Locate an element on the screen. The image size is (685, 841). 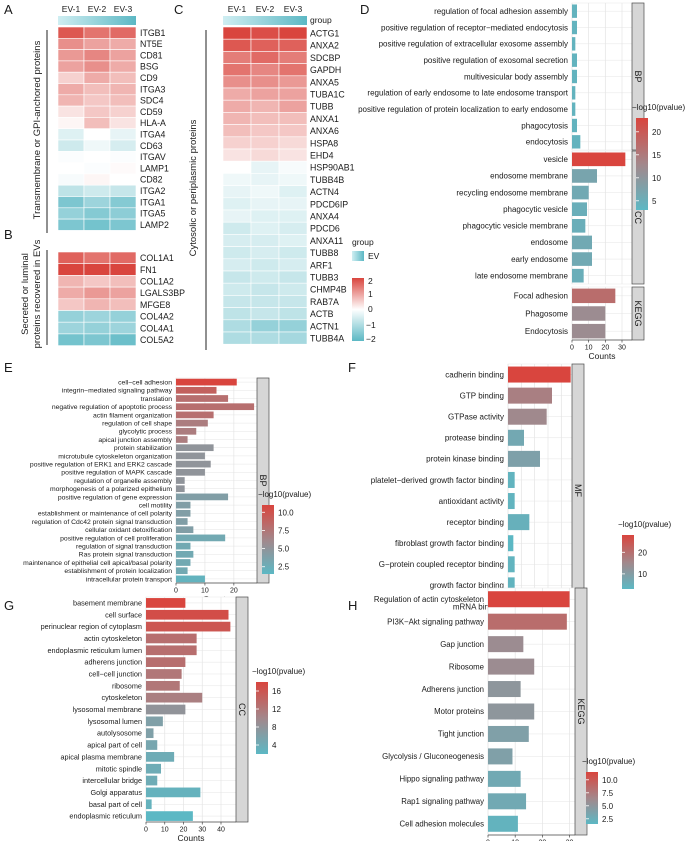
col-label-ev1: EV-1 is located at coordinates (237, 9).